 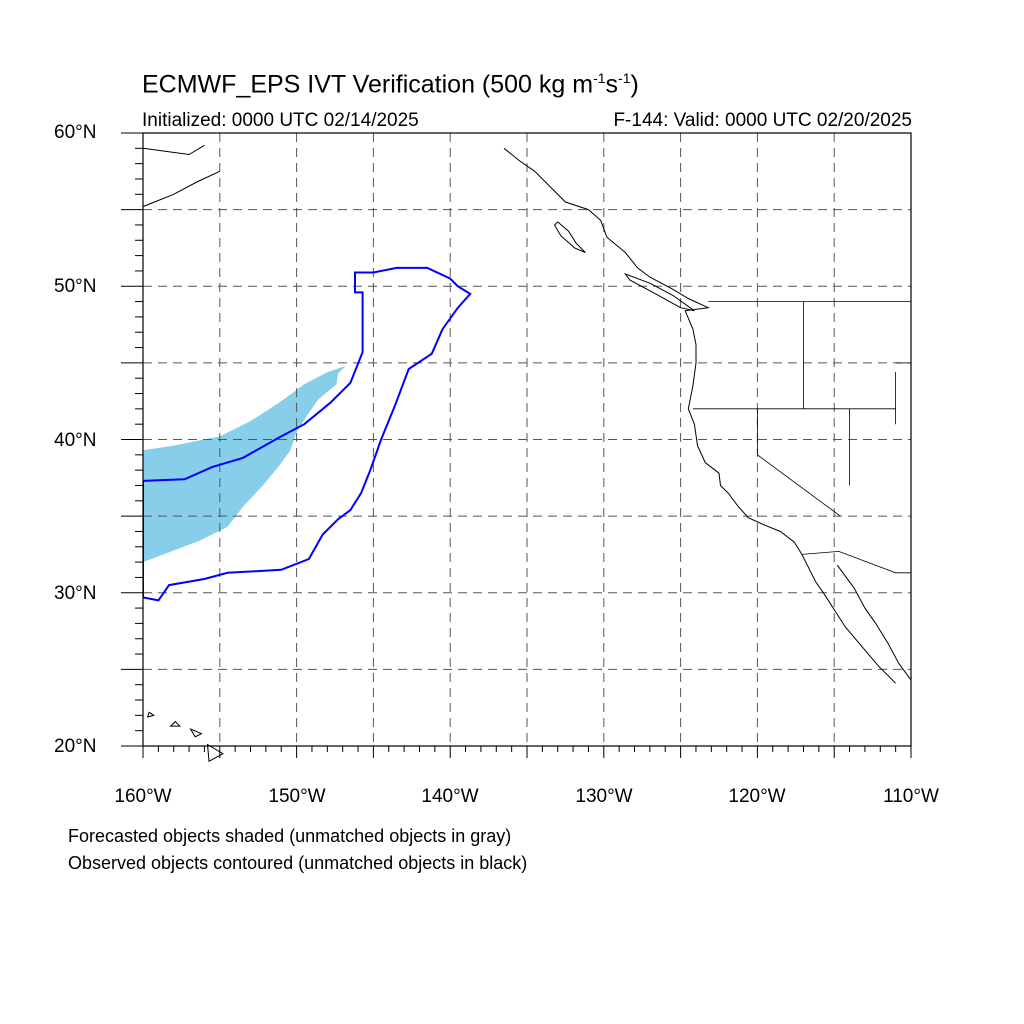 What do you see at coordinates (757, 796) in the screenshot?
I see `lon-label-120w: 120°W` at bounding box center [757, 796].